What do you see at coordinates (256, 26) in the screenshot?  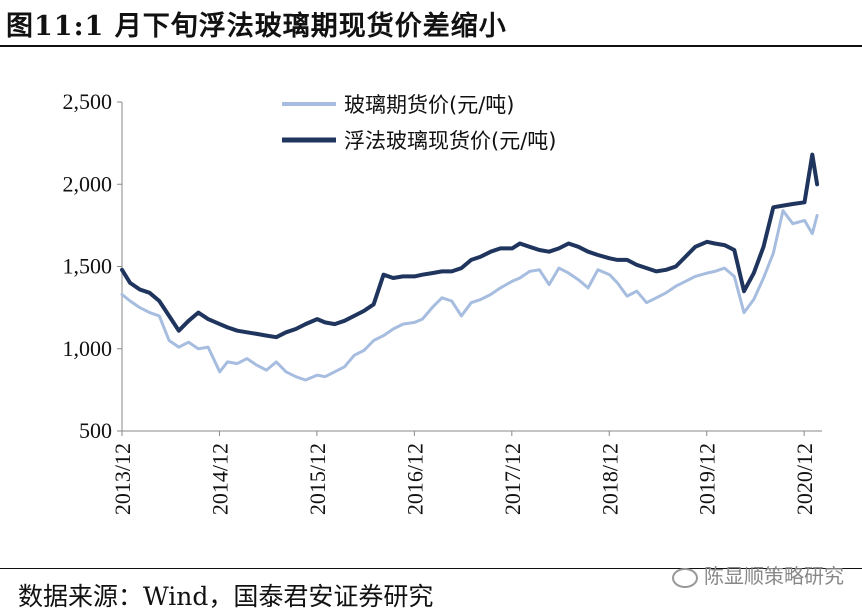 I see `page-title: 图11:1 月下旬浮法玻璃期现货价差缩小` at bounding box center [256, 26].